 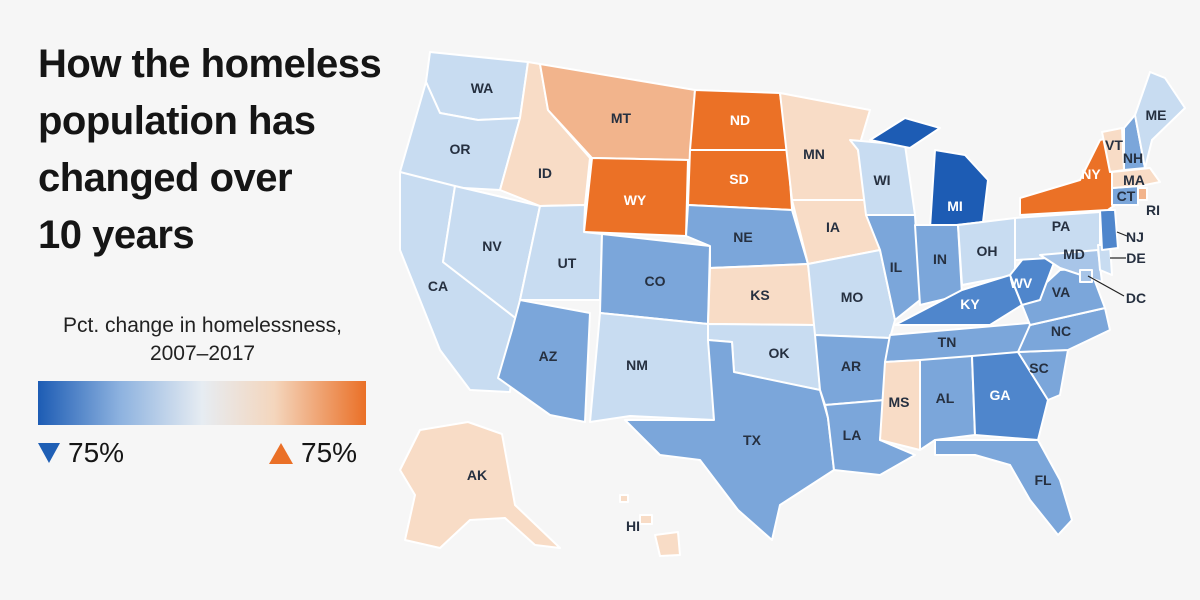 What do you see at coordinates (548, 356) in the screenshot?
I see `label-AZ: AZ` at bounding box center [548, 356].